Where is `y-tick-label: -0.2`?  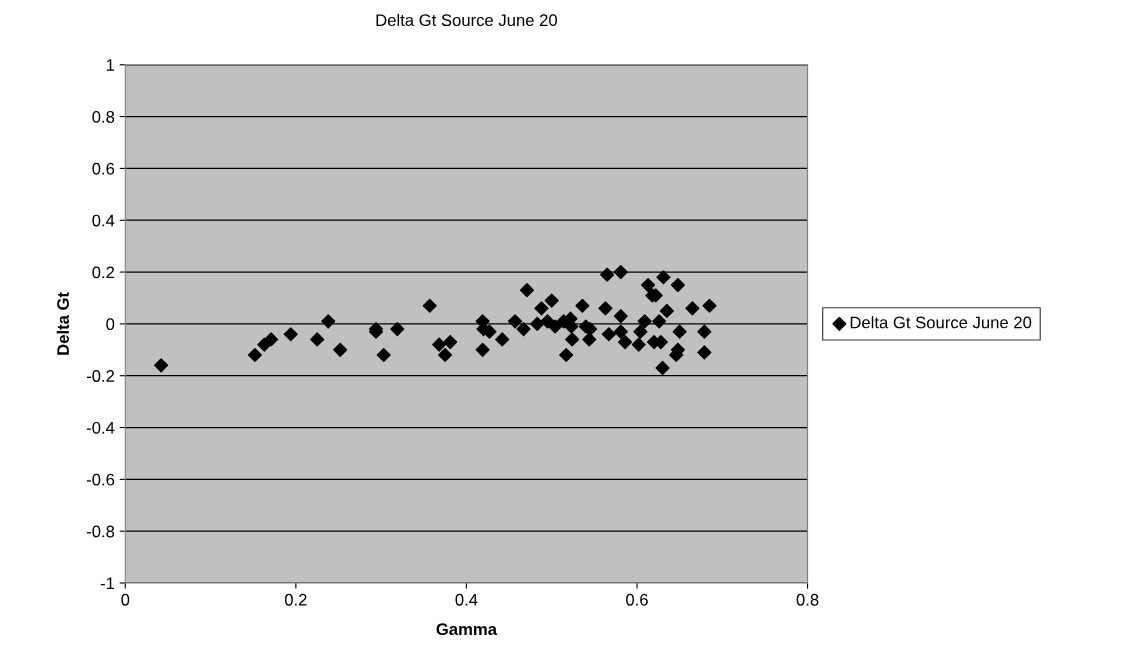
y-tick-label: -0.2 is located at coordinates (100, 376).